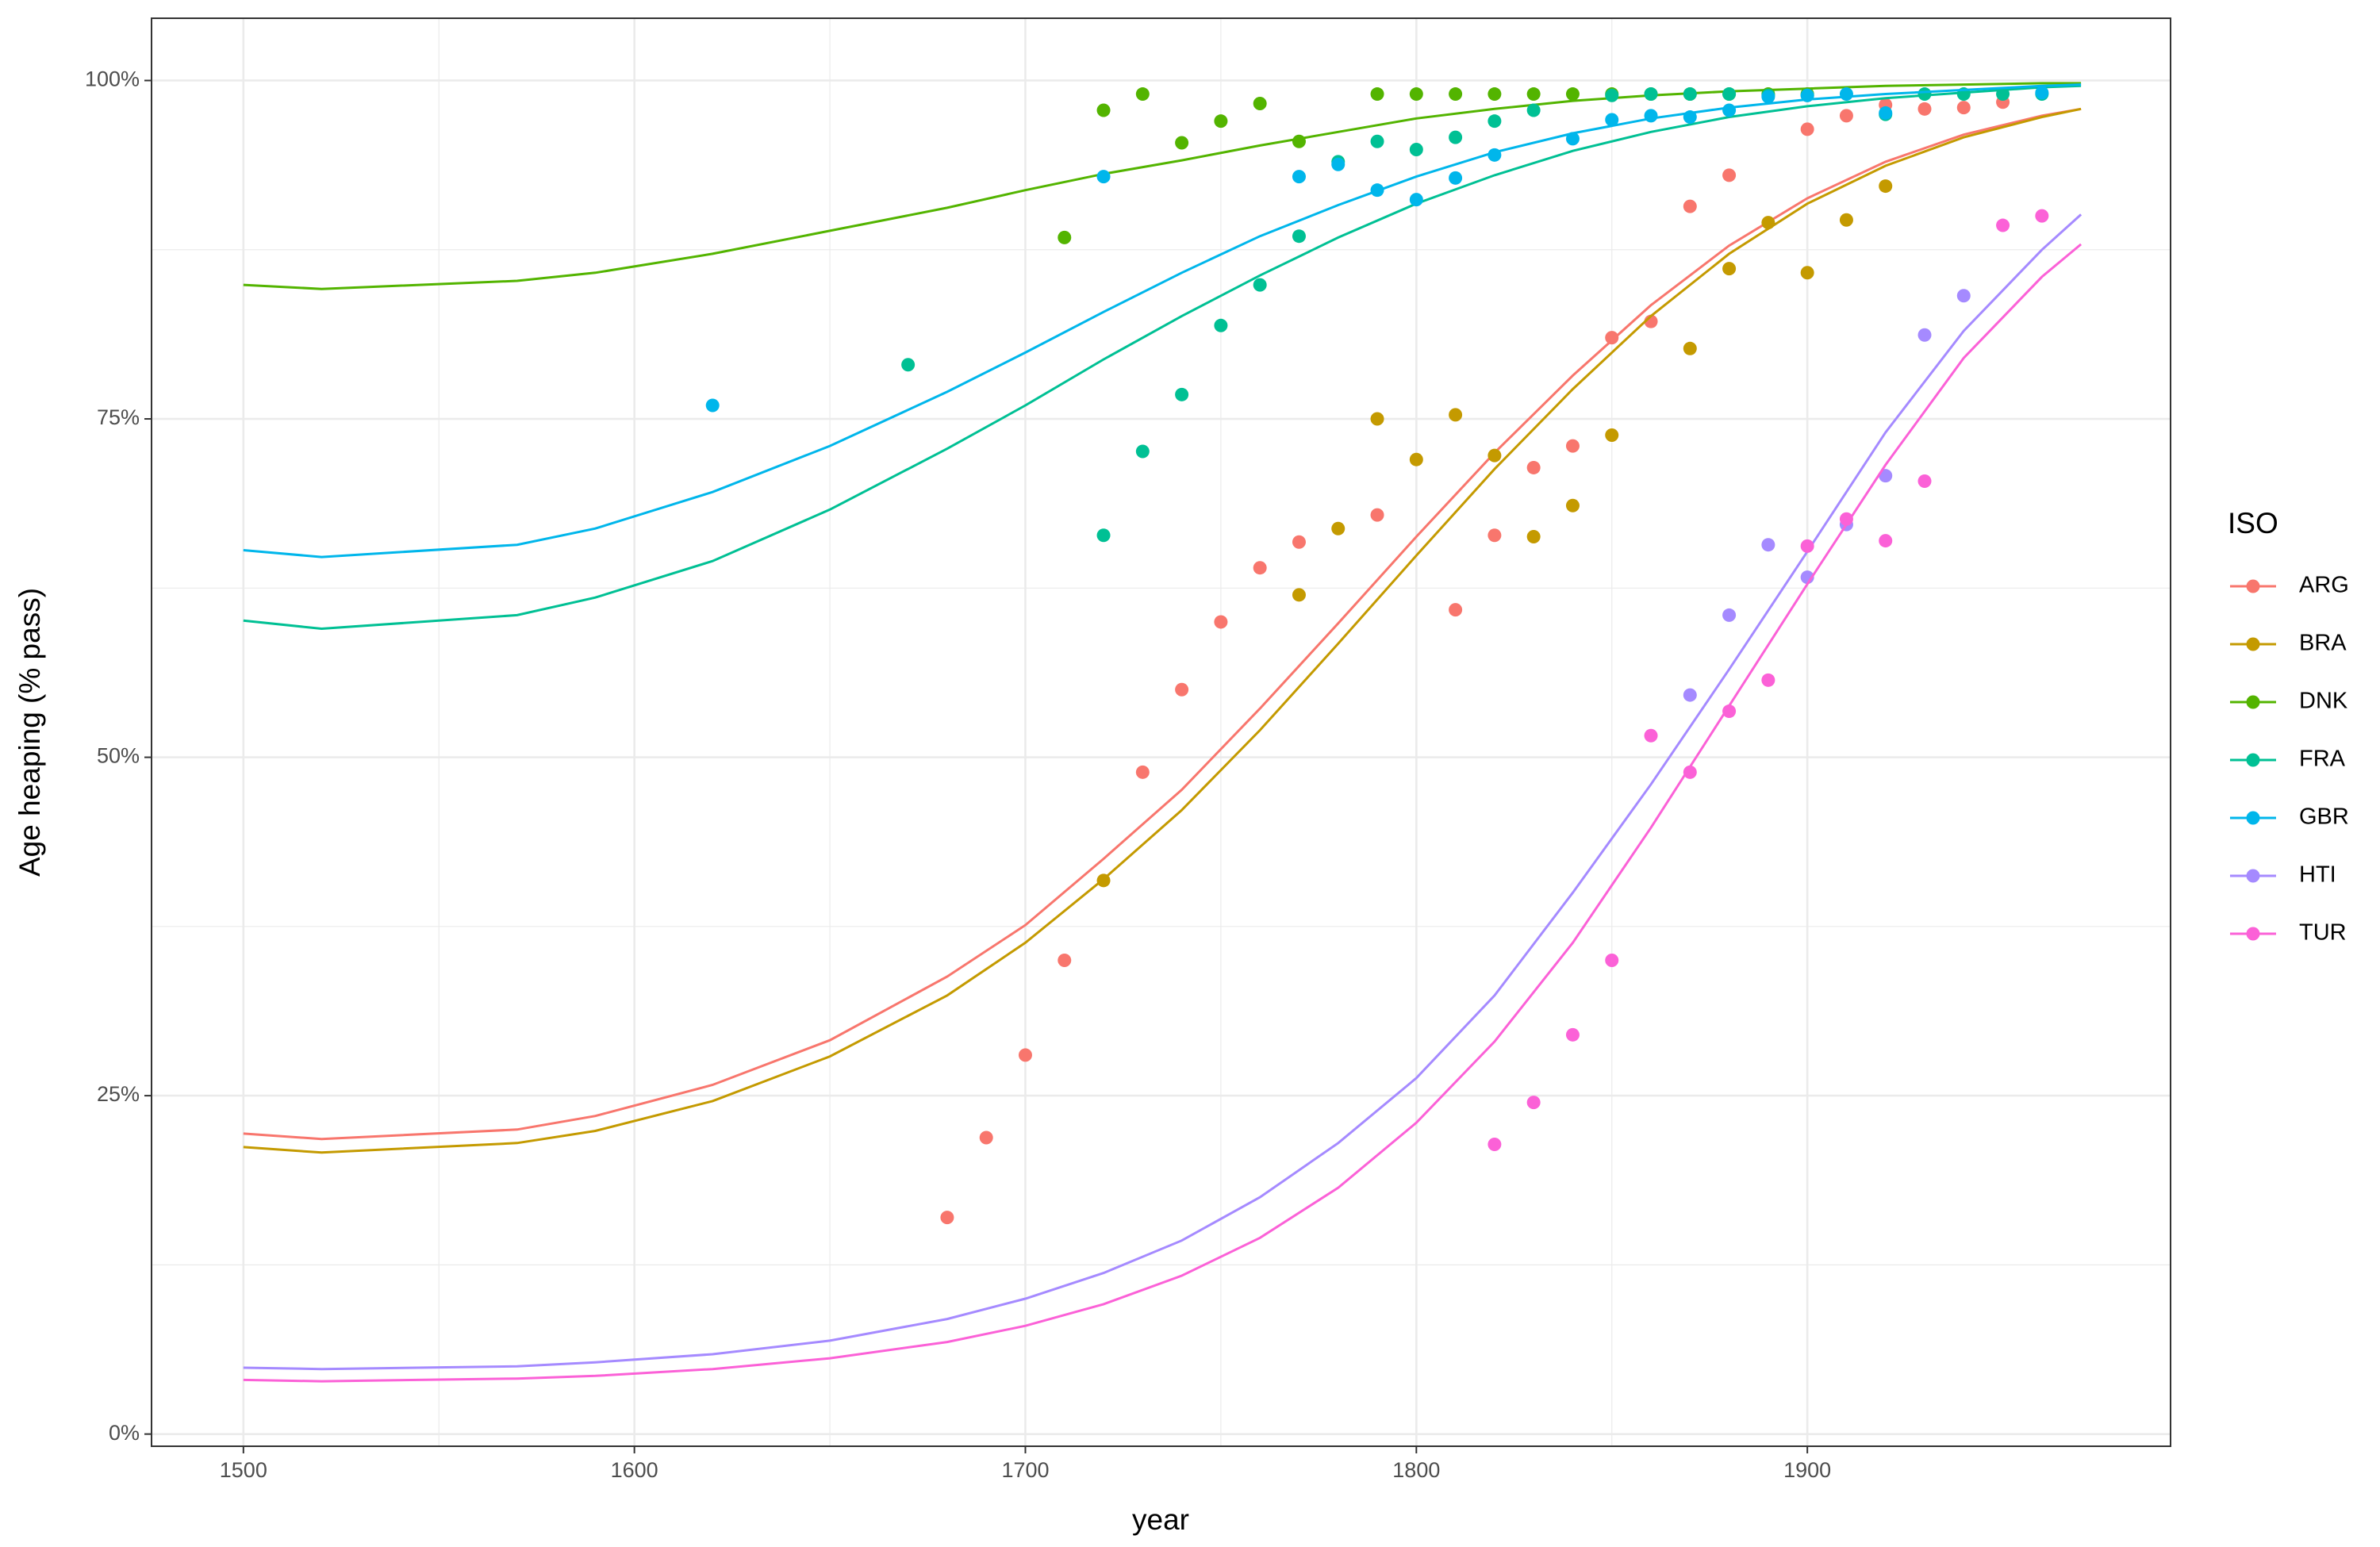 The width and height of the screenshot is (2380, 1547). Describe the element at coordinates (2288, 933) in the screenshot. I see `legend-item: TUR` at that location.